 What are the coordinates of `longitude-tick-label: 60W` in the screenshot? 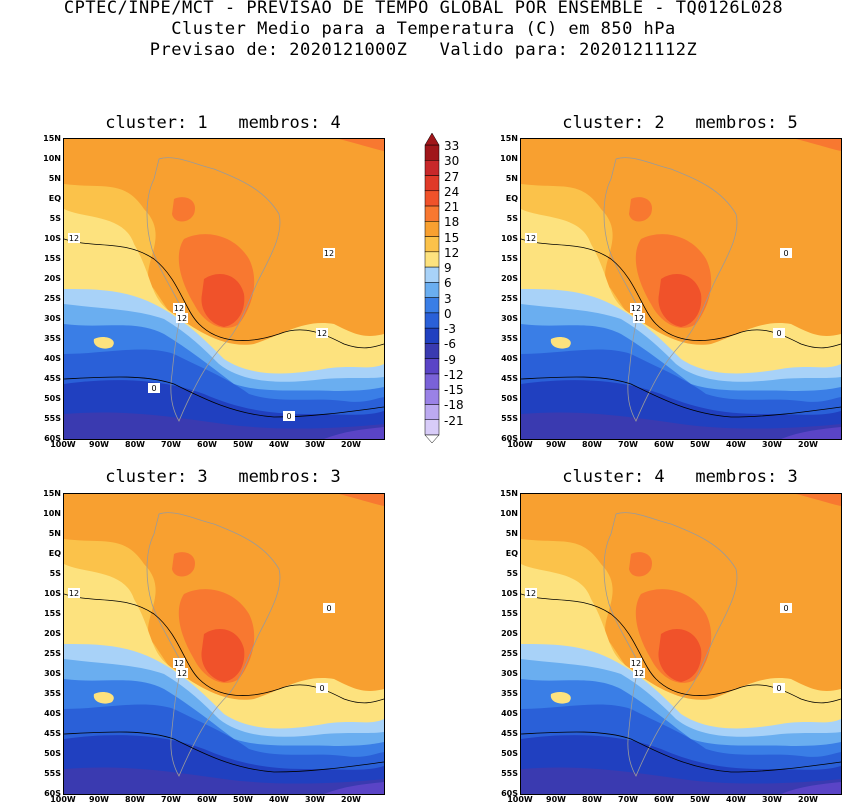 It's located at (664, 444).